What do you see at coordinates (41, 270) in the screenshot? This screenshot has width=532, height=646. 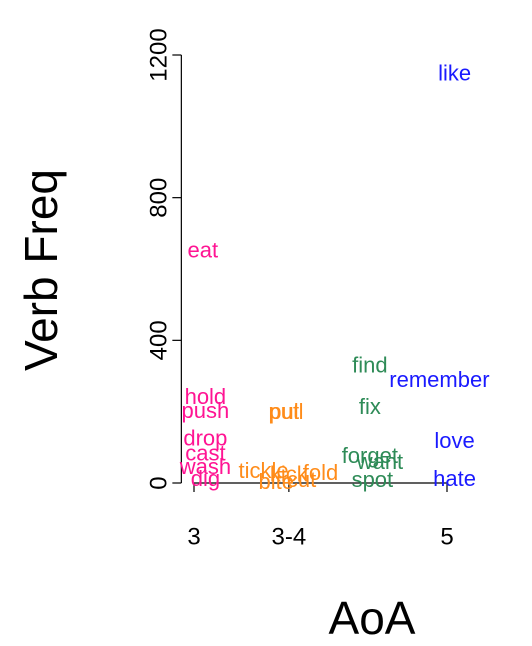 I see `y-axis-title: Verb Freq` at bounding box center [41, 270].